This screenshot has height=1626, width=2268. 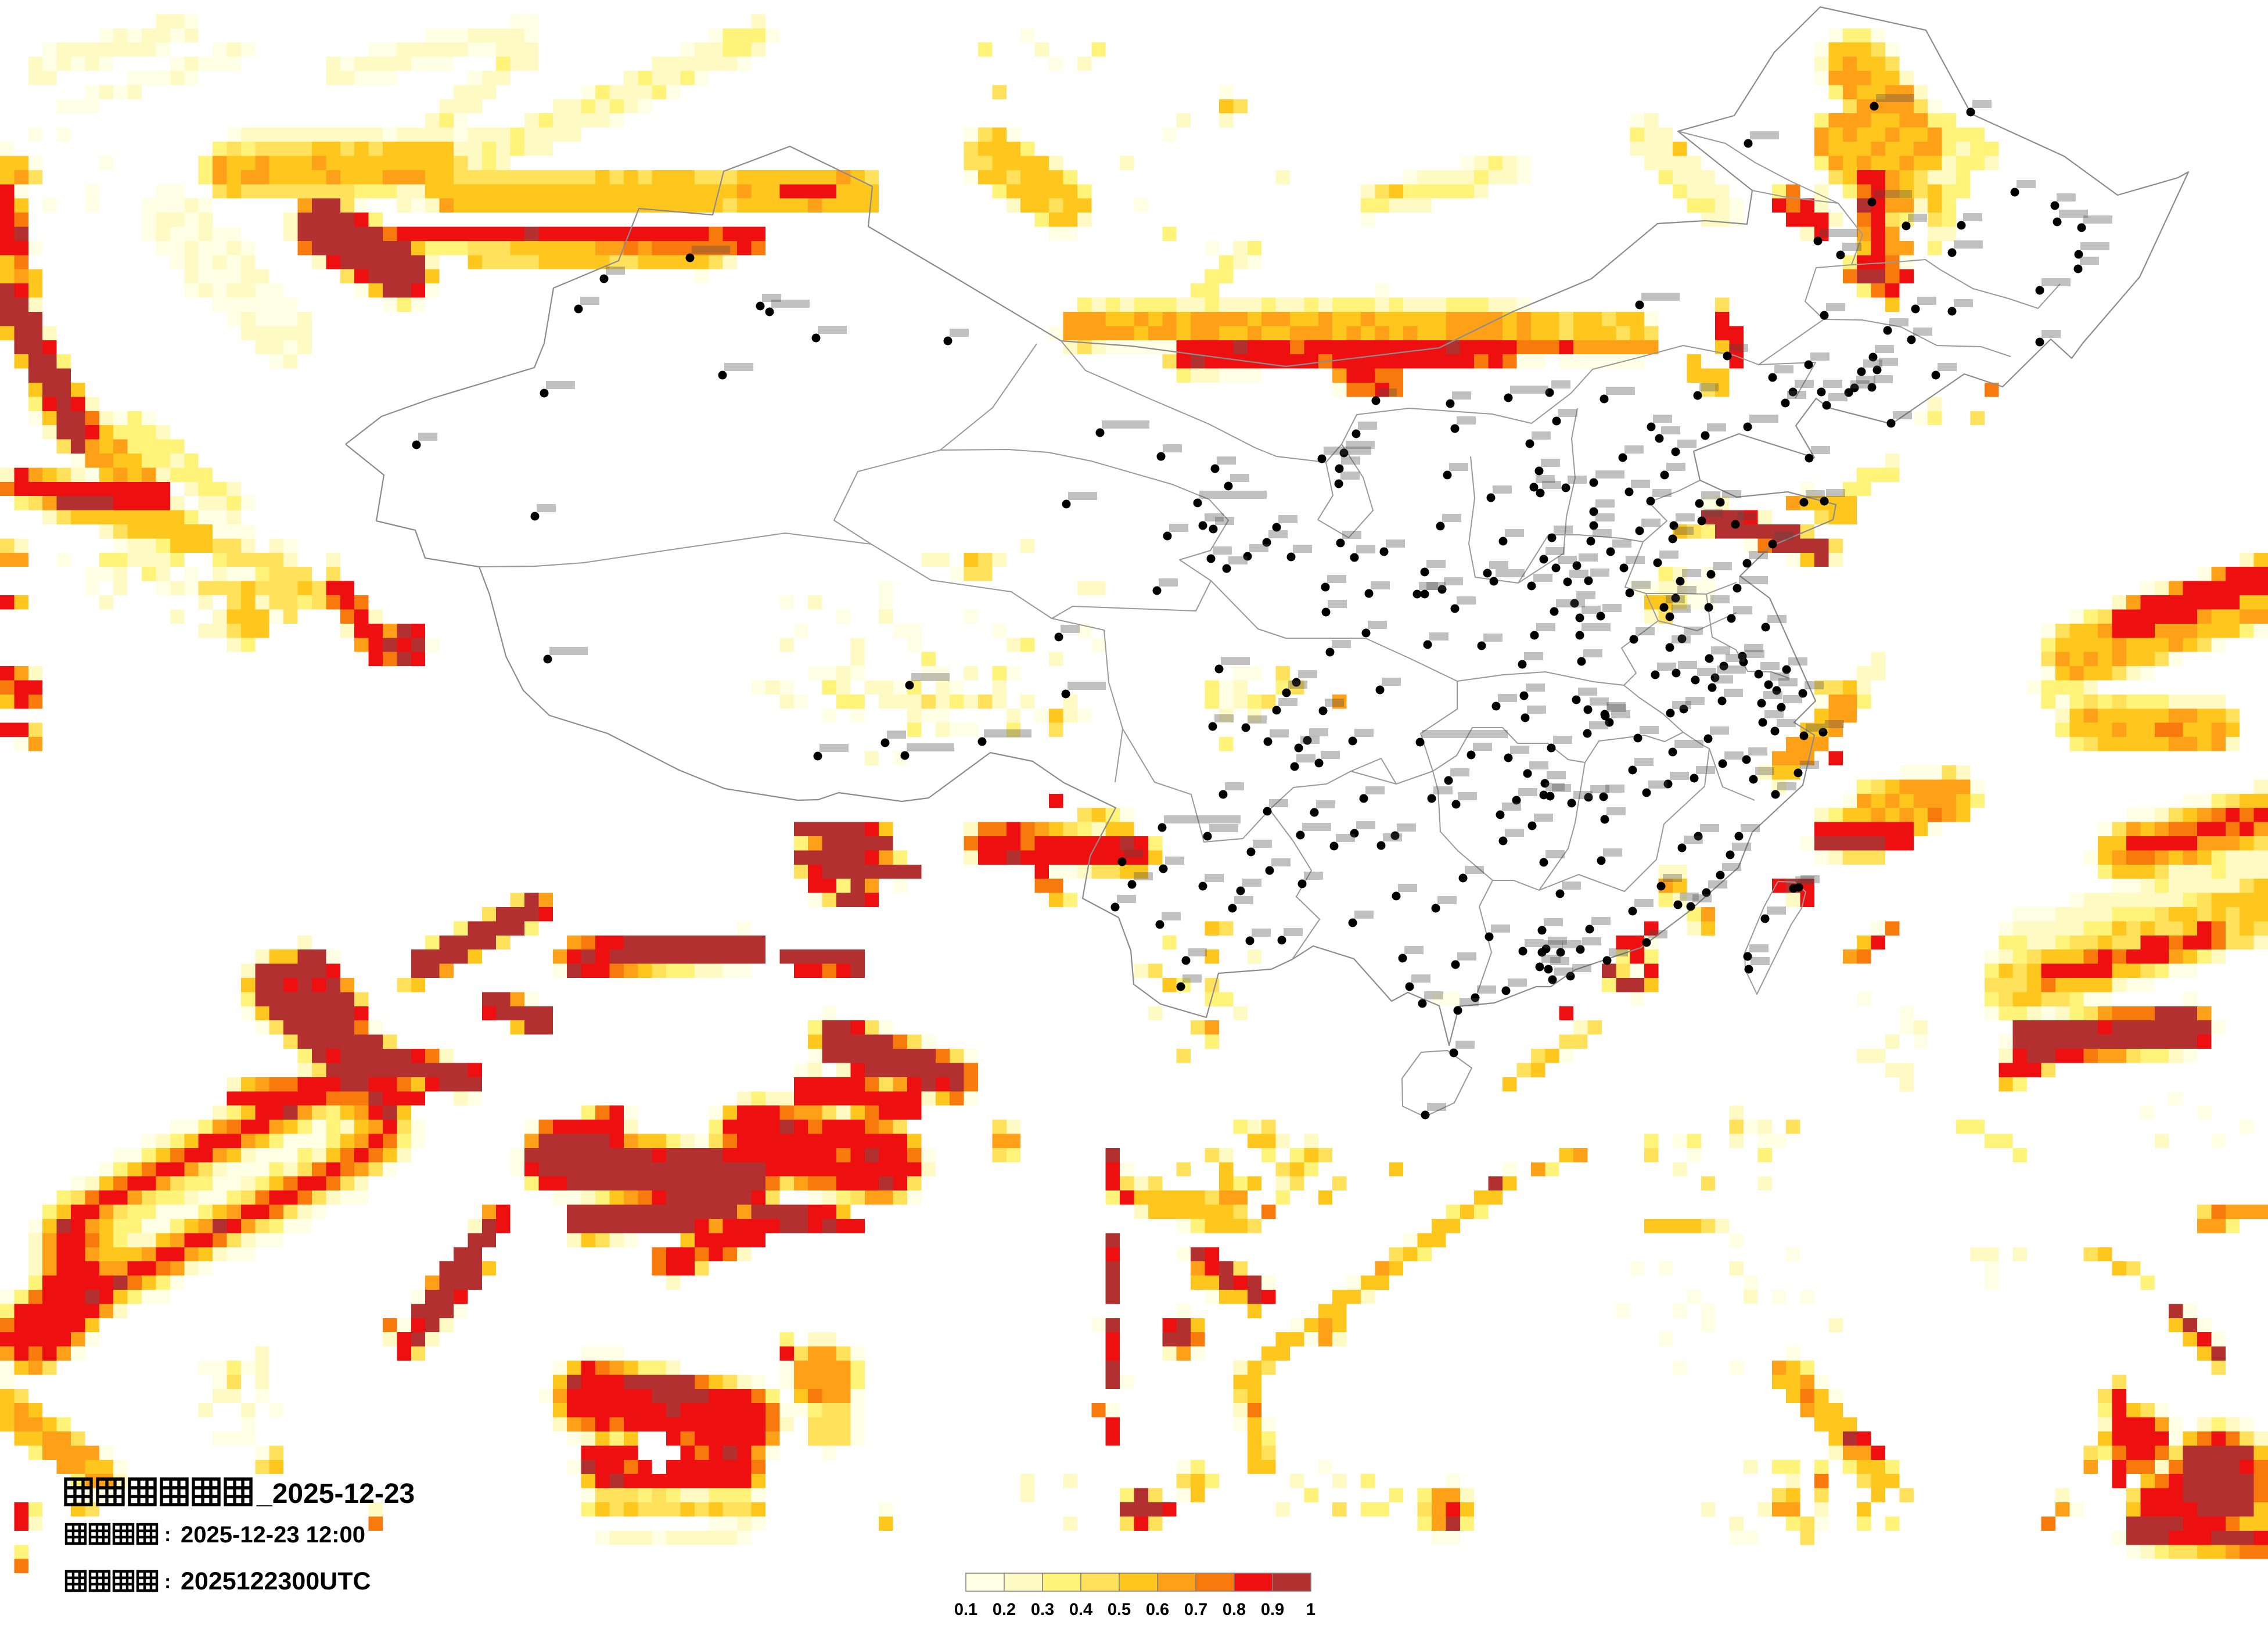 What do you see at coordinates (1157, 1609) in the screenshot?
I see `svg-text: 0.6` at bounding box center [1157, 1609].